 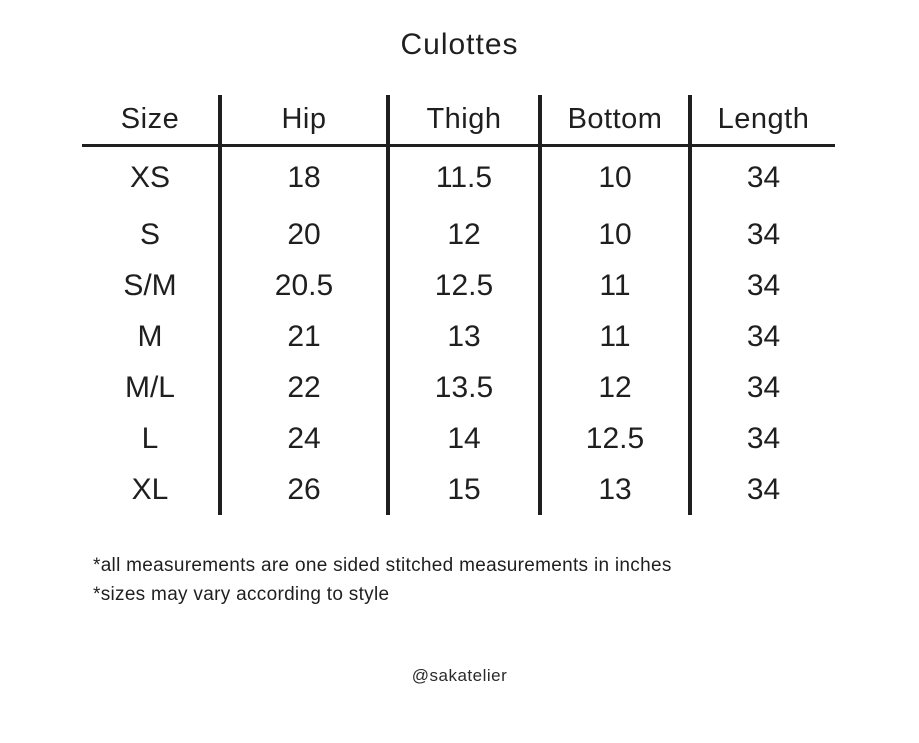 I want to click on chart-title: Culottes, so click(x=459, y=44).